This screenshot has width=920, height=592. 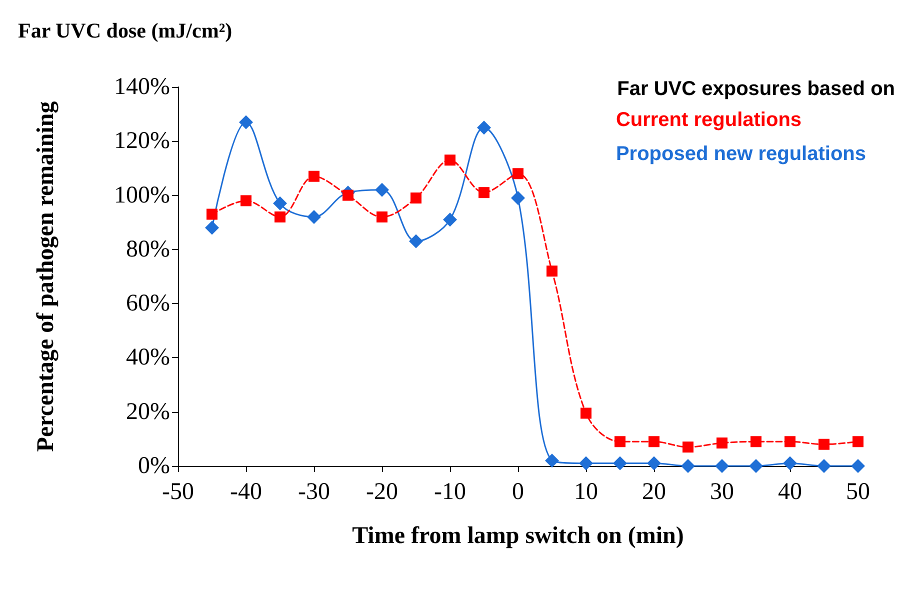 What do you see at coordinates (741, 154) in the screenshot?
I see `text: Proposed new regulations` at bounding box center [741, 154].